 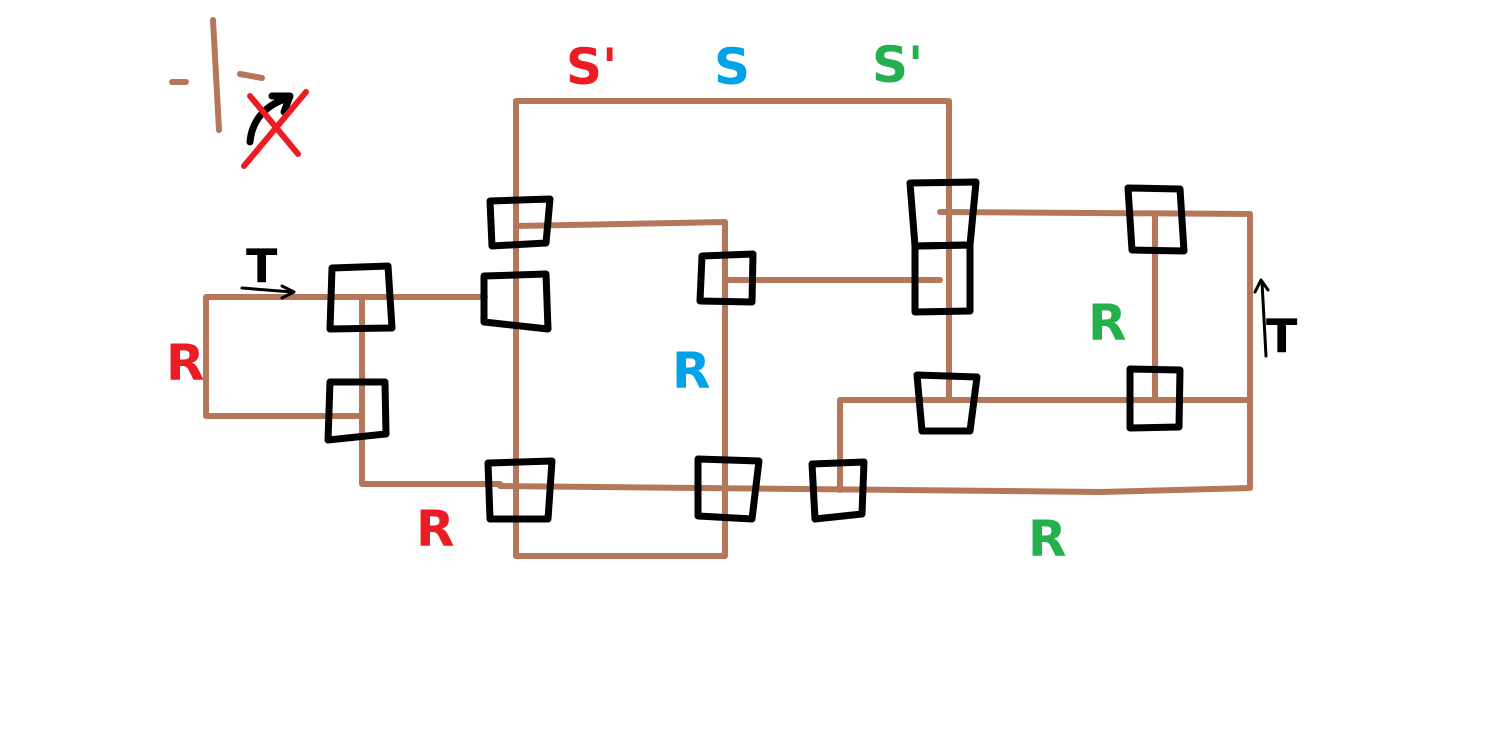 What do you see at coordinates (691, 371) in the screenshot?
I see `label-r-center: R` at bounding box center [691, 371].